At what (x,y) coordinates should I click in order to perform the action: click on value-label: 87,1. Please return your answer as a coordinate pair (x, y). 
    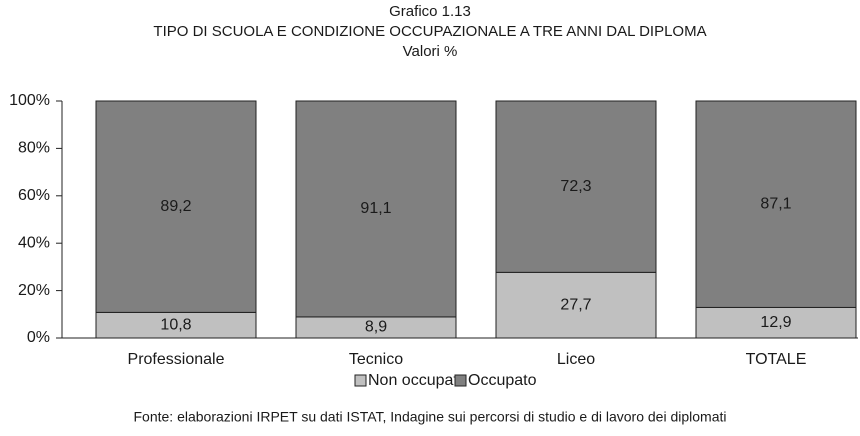
    Looking at the image, I should click on (775, 203).